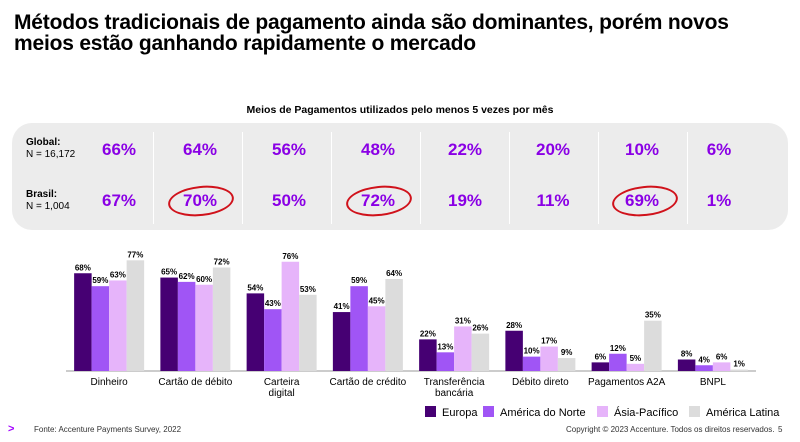 The width and height of the screenshot is (800, 442). I want to click on legend-item: América Latina, so click(734, 412).